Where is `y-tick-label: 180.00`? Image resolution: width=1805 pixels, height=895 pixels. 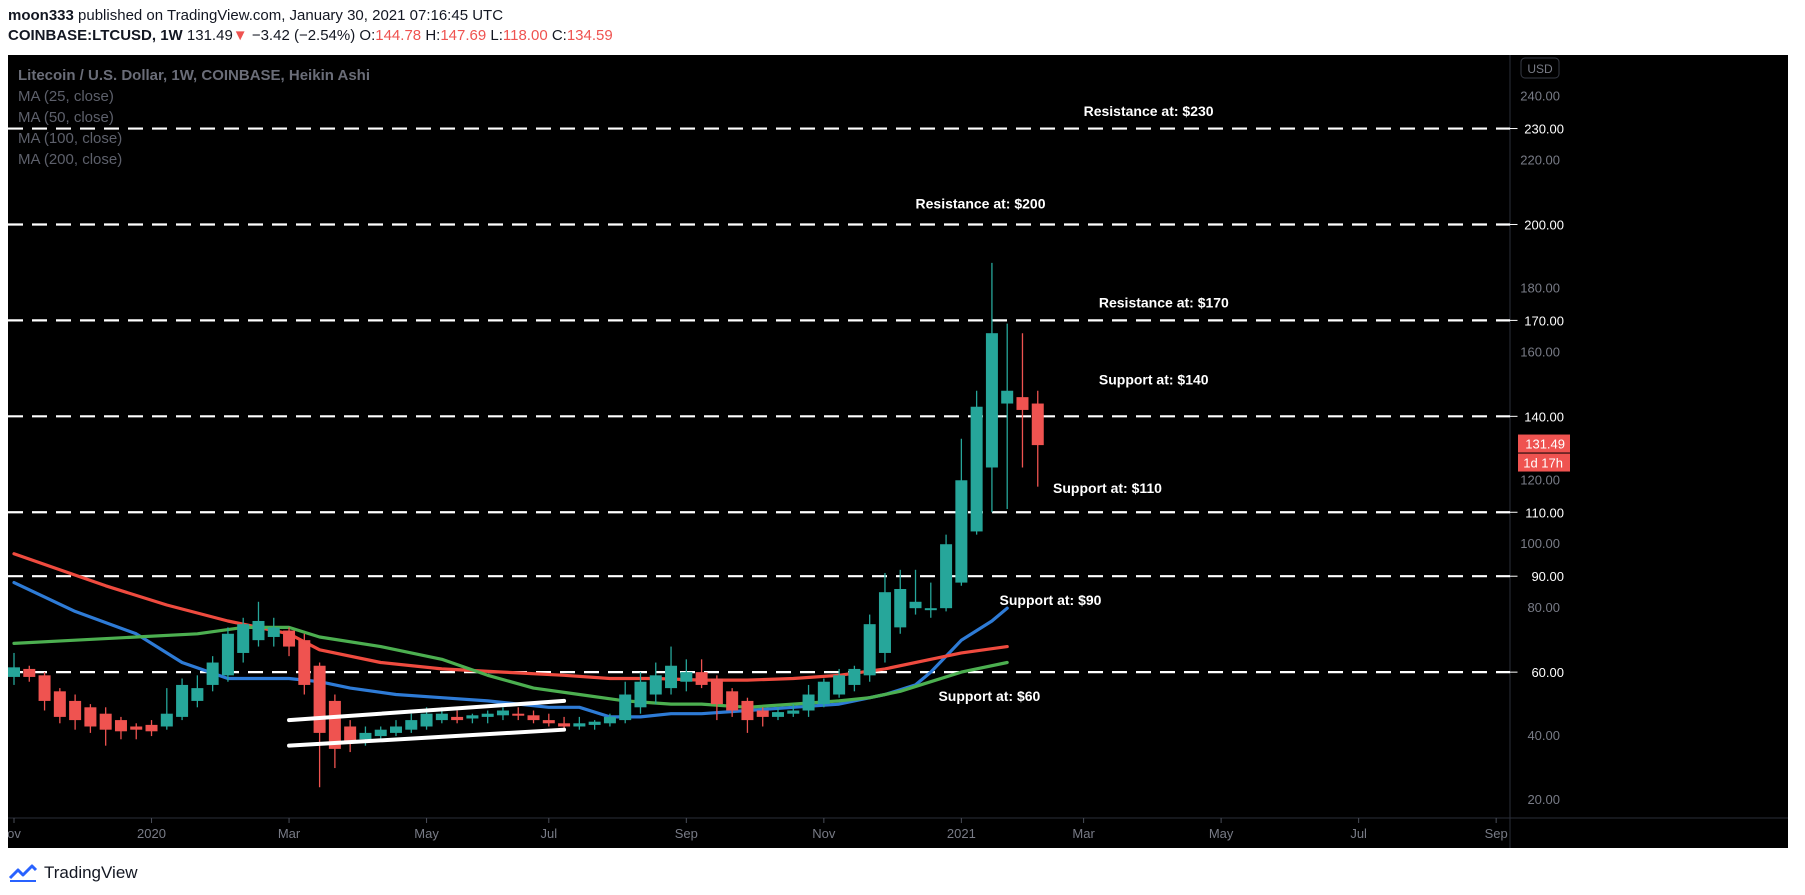 y-tick-label: 180.00 is located at coordinates (1540, 287).